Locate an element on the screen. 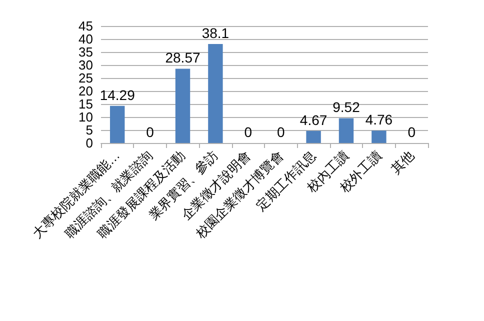  y-tick-label: 15 is located at coordinates (85, 104).